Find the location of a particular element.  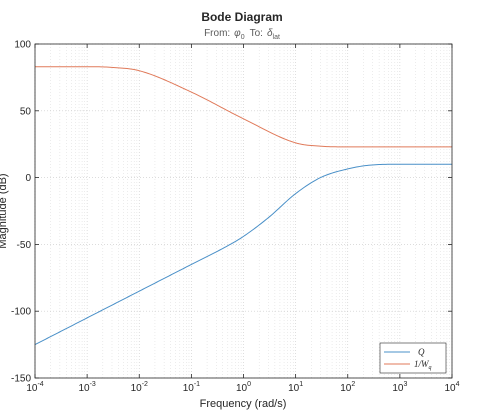

x-tick-label: 10⁴ is located at coordinates (451, 387).